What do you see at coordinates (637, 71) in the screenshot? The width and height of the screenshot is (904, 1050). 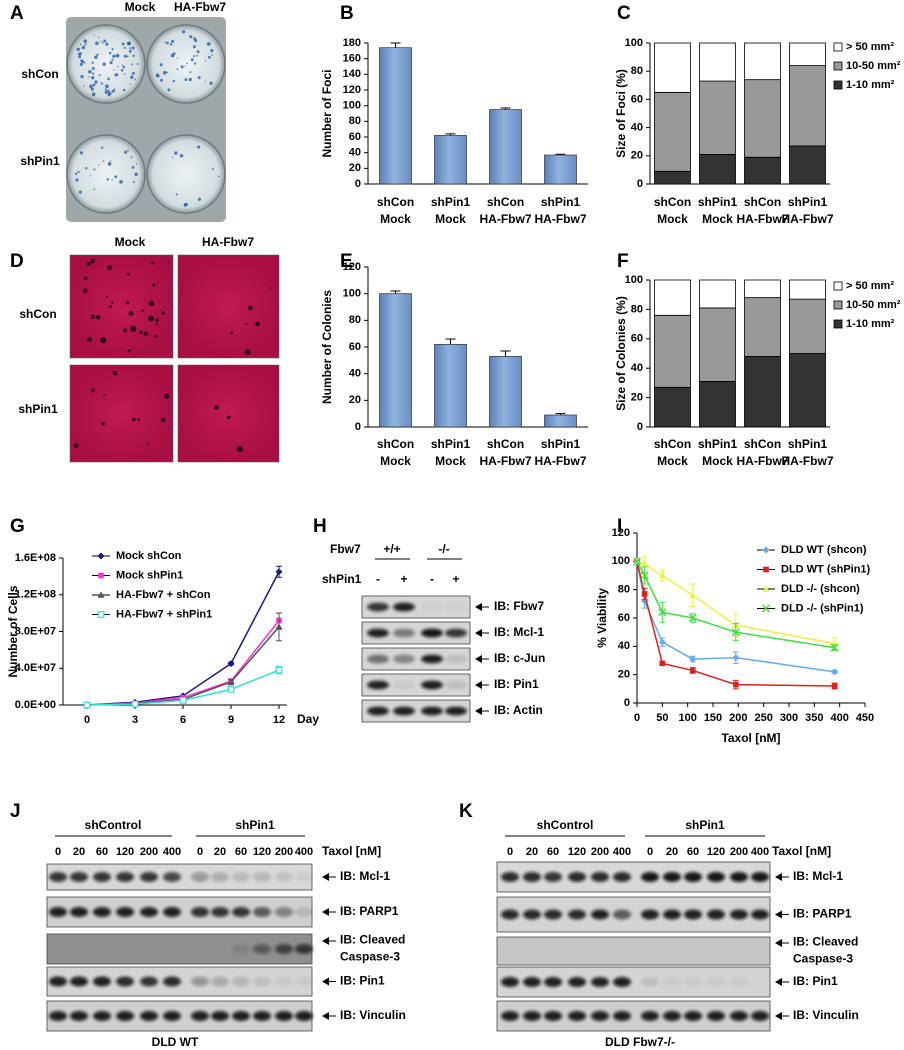 I see `y-tick-label: 80` at bounding box center [637, 71].